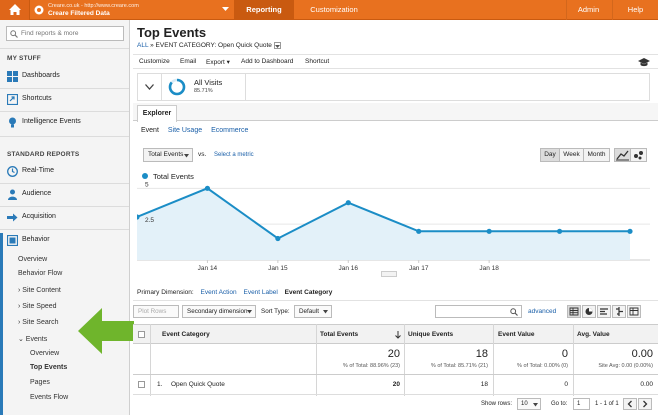  Describe the element at coordinates (143, 46) in the screenshot. I see `breadcrumb-all-link: ALL` at that location.